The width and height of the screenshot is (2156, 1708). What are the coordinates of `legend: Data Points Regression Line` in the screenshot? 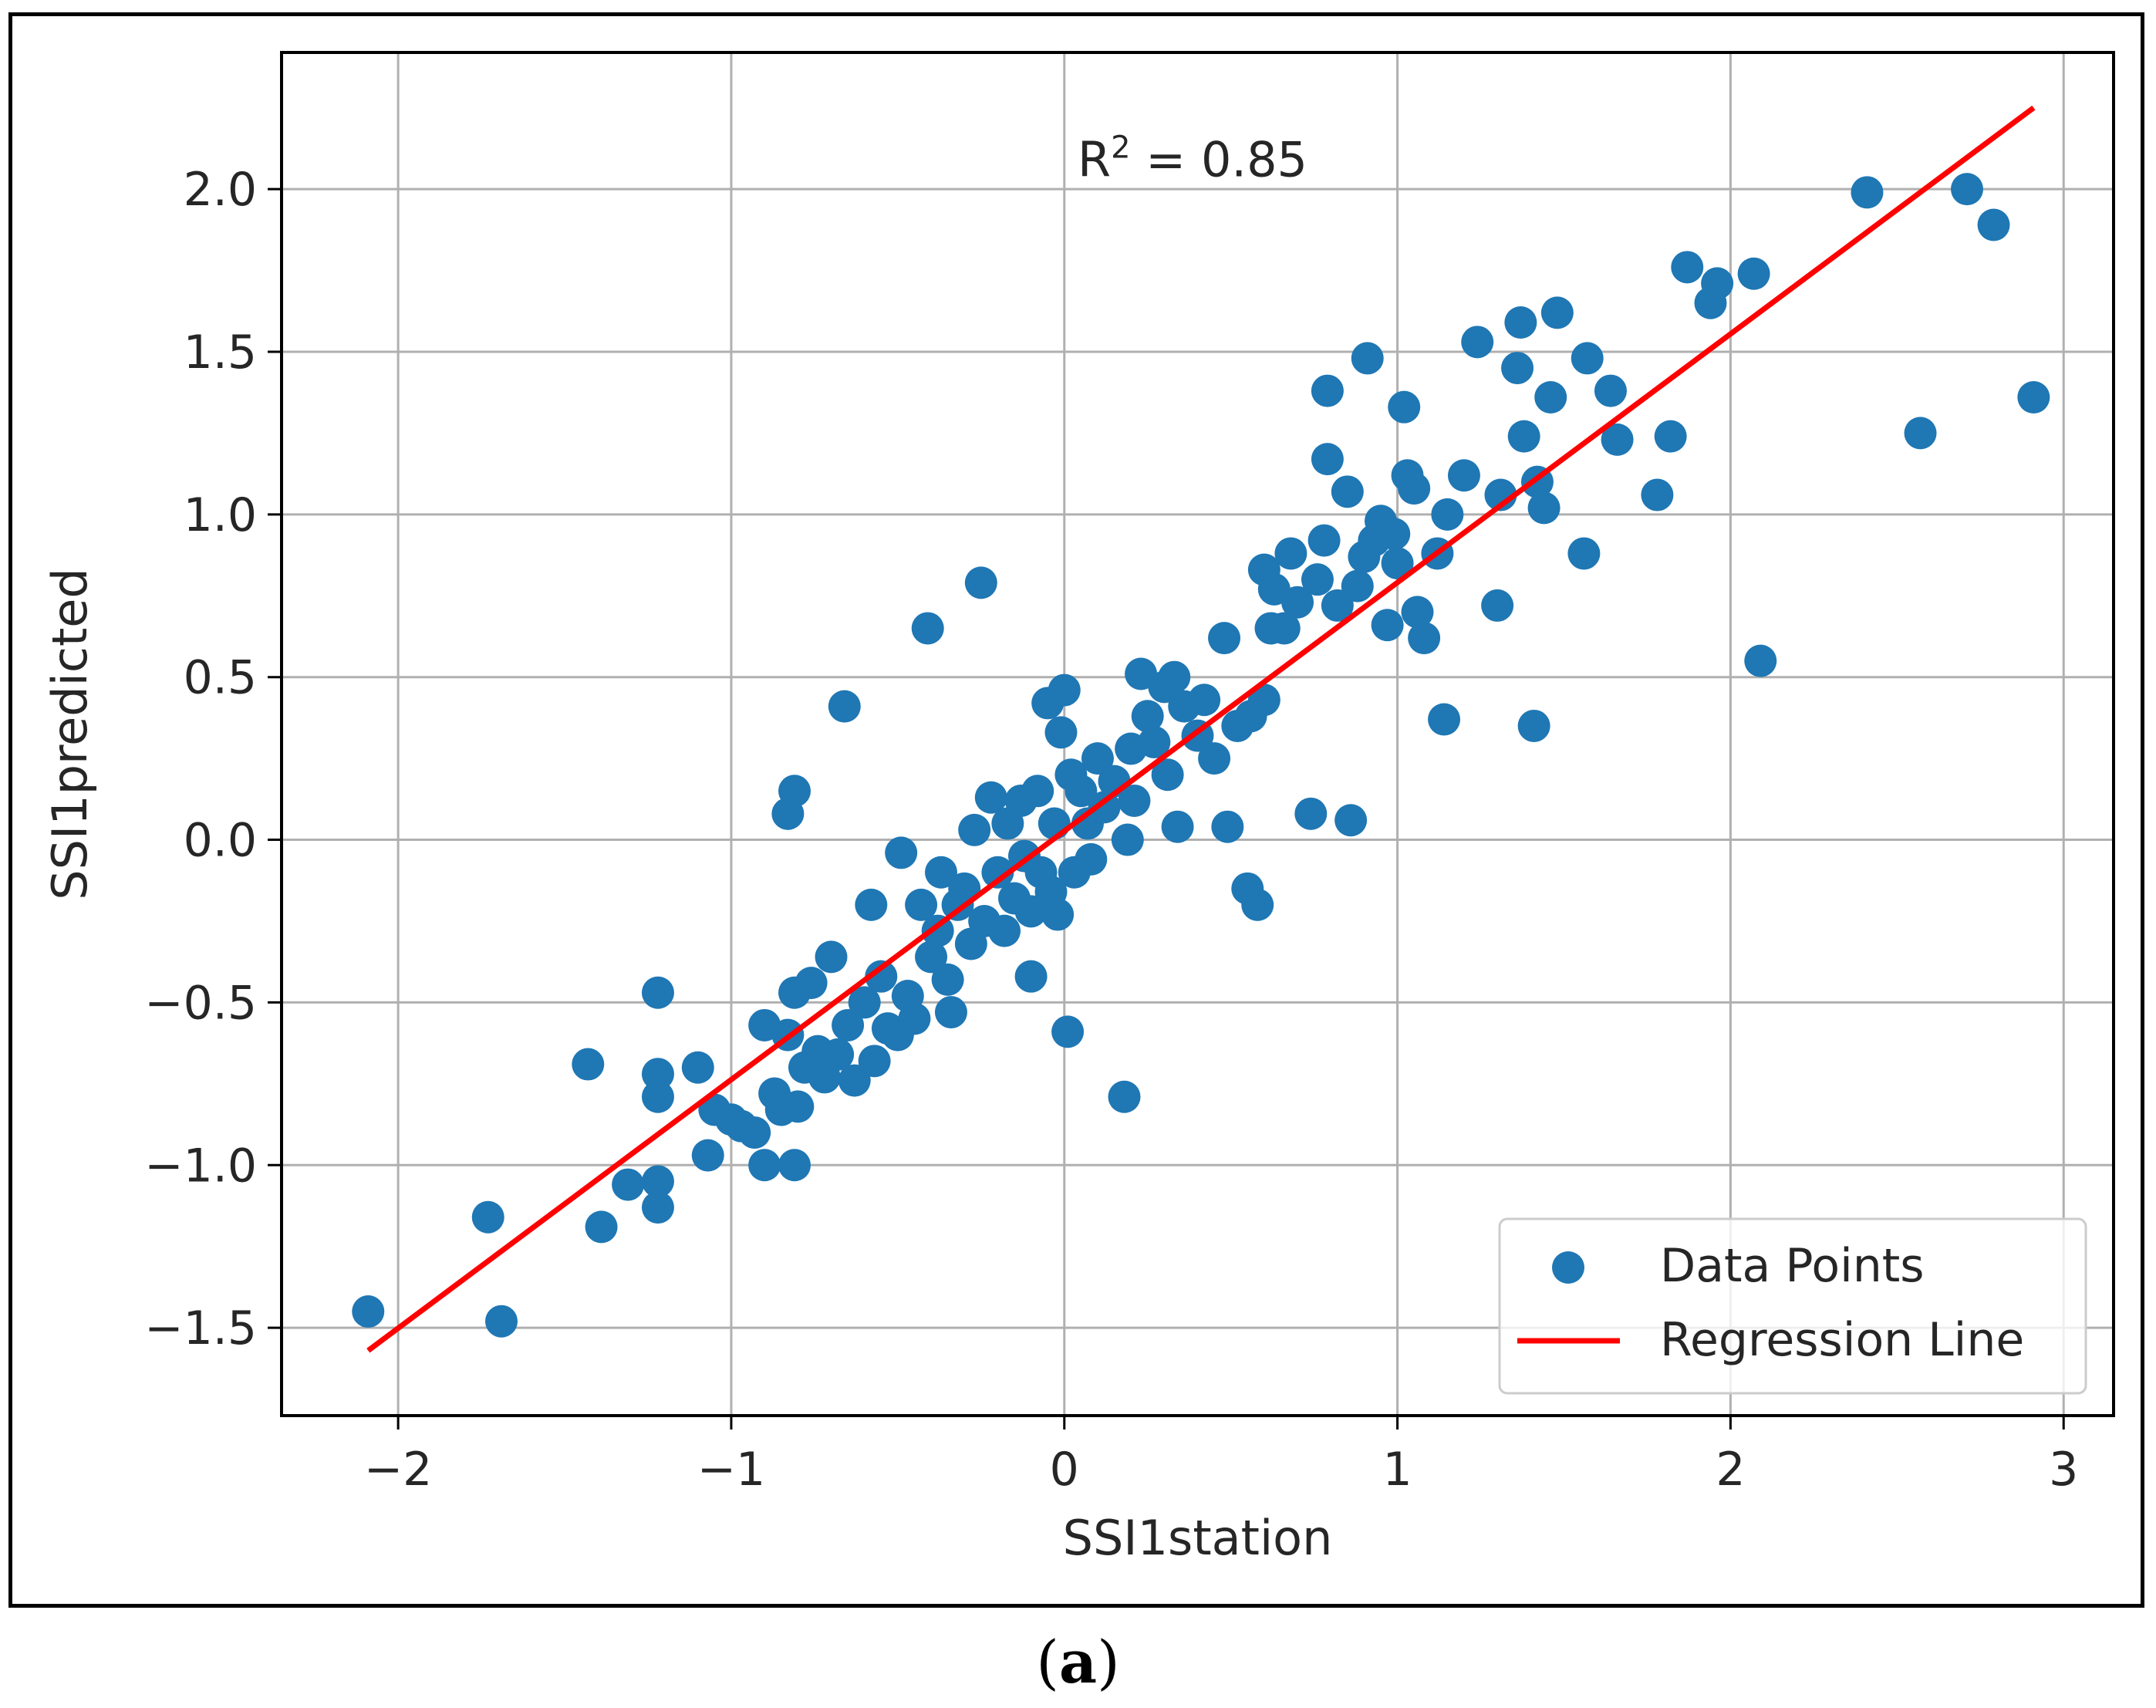 It's located at (1792, 1306).